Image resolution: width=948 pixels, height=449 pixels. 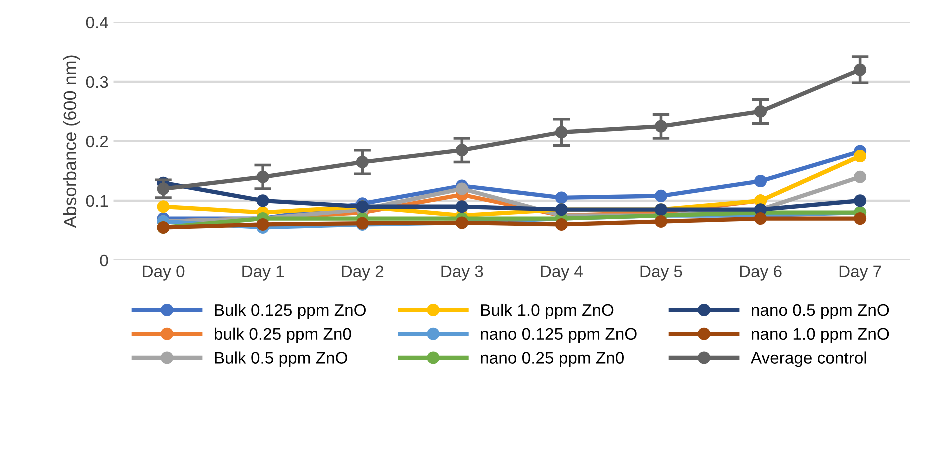 I want to click on legend-label: Bulk 1.0 ppm ZnO, so click(x=547, y=312).